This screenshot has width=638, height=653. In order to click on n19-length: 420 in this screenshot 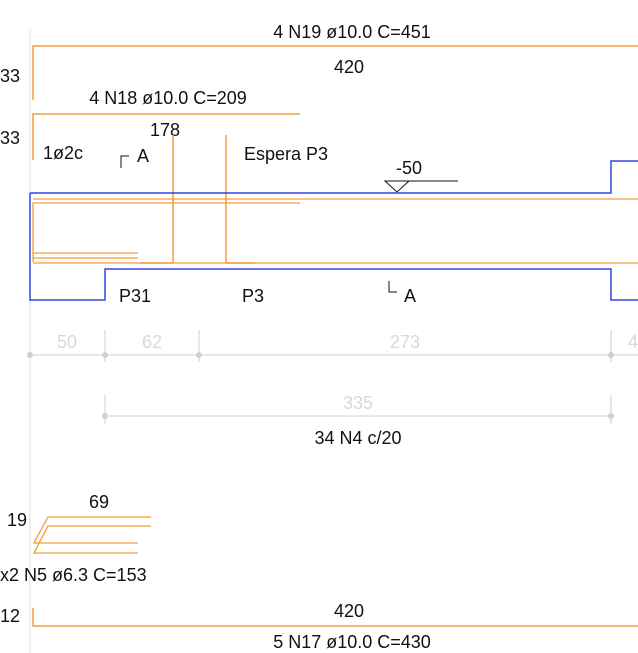, I will do `click(349, 67)`.